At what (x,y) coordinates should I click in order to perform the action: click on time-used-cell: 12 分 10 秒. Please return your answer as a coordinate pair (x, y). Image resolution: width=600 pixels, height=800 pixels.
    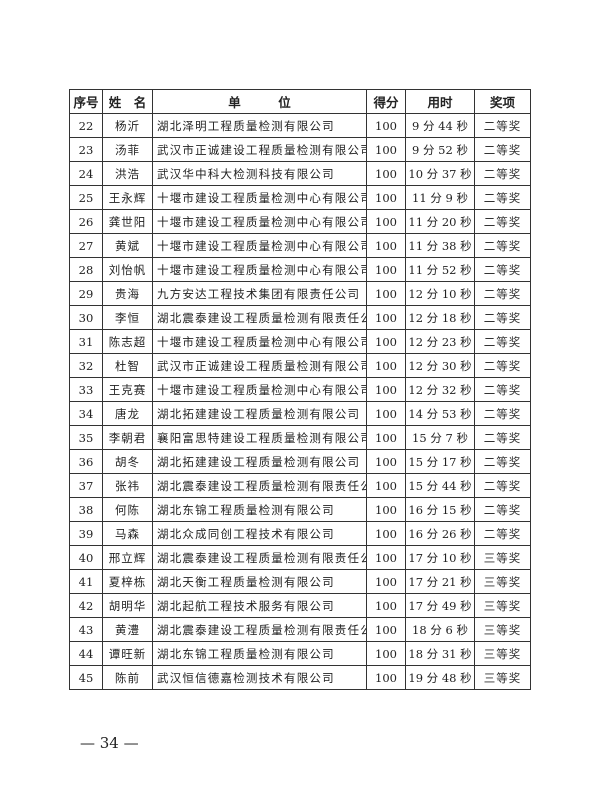
    Looking at the image, I should click on (440, 293).